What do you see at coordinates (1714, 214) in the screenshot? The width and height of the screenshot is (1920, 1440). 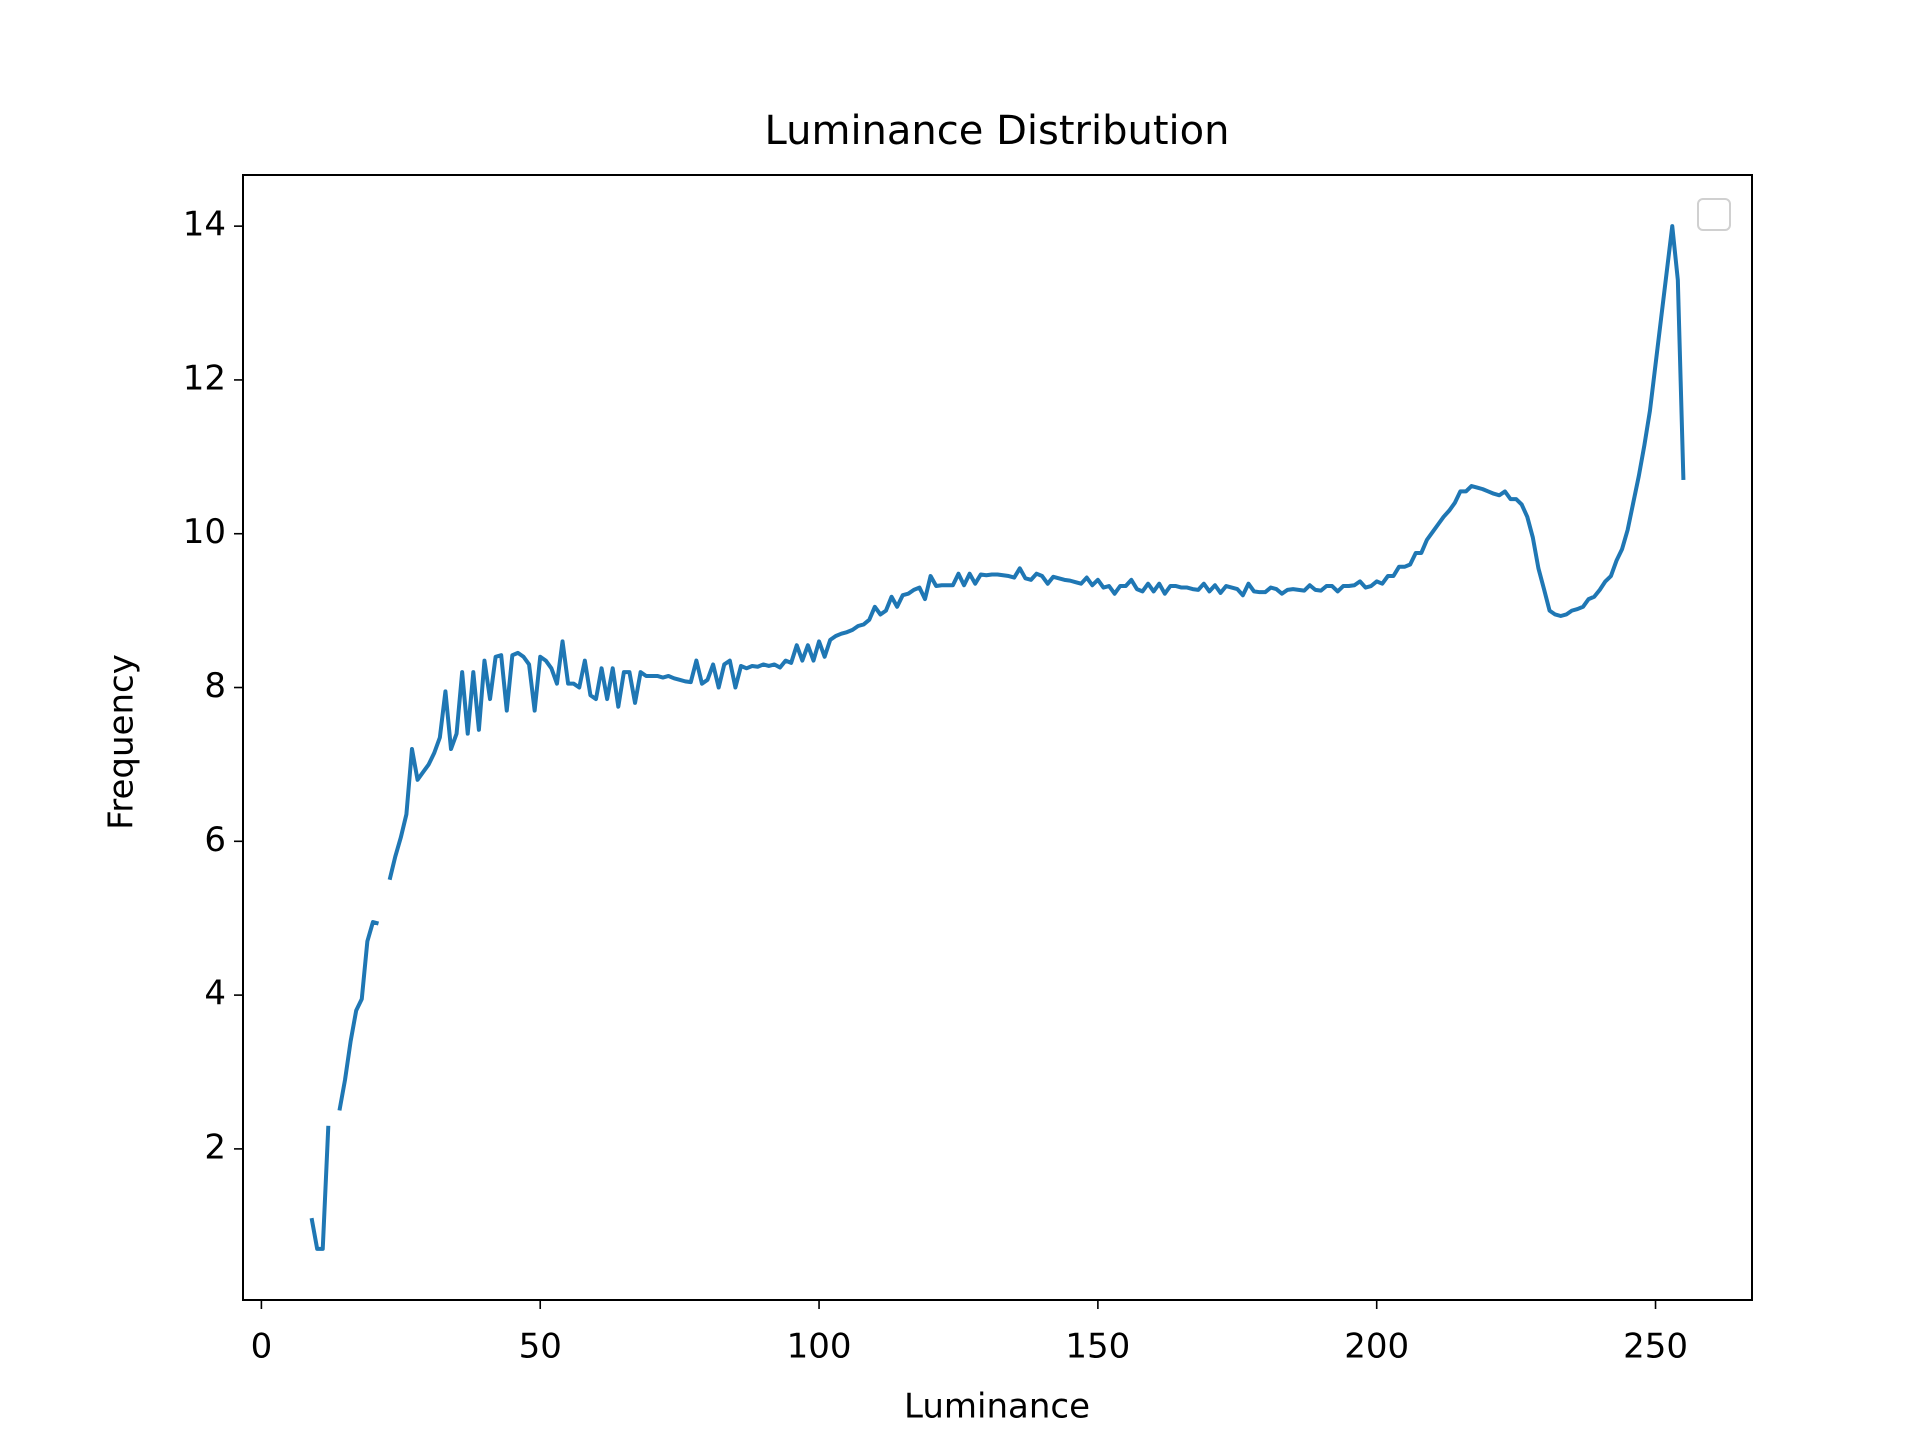 I see `legend-box` at bounding box center [1714, 214].